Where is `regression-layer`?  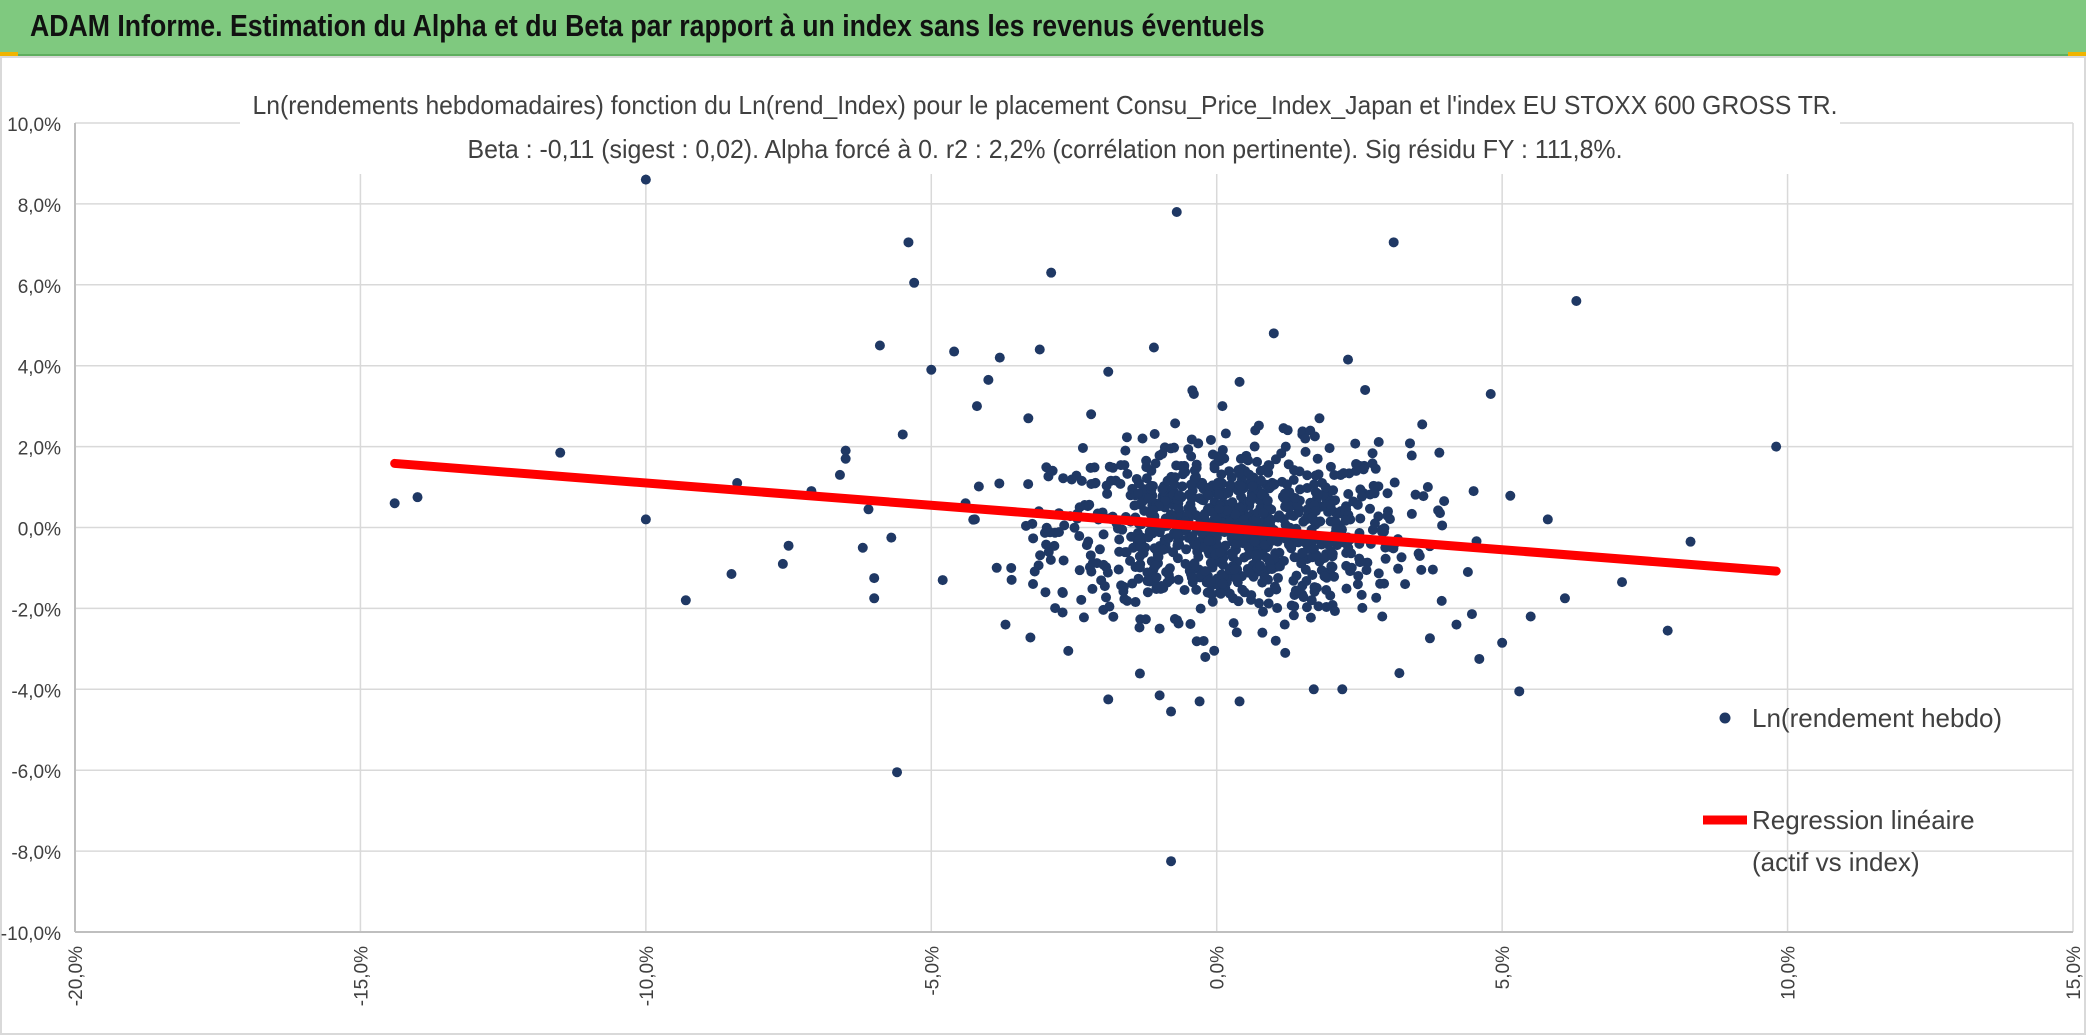
regression-layer is located at coordinates (1085, 517).